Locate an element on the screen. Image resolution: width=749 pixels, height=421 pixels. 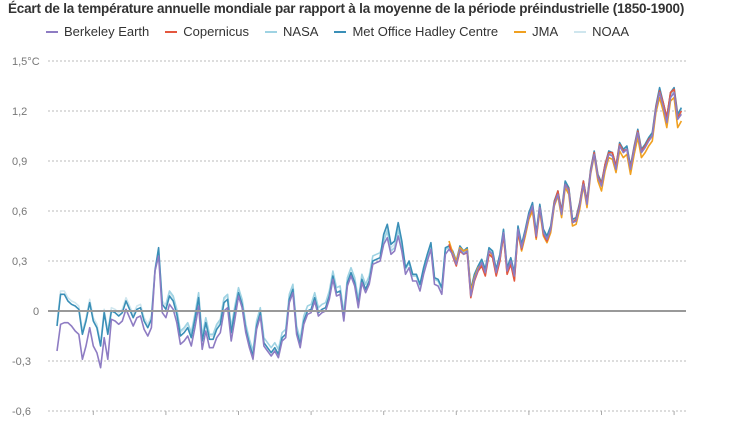
legend-item: Met Office Hadley Centre is located at coordinates (416, 31).